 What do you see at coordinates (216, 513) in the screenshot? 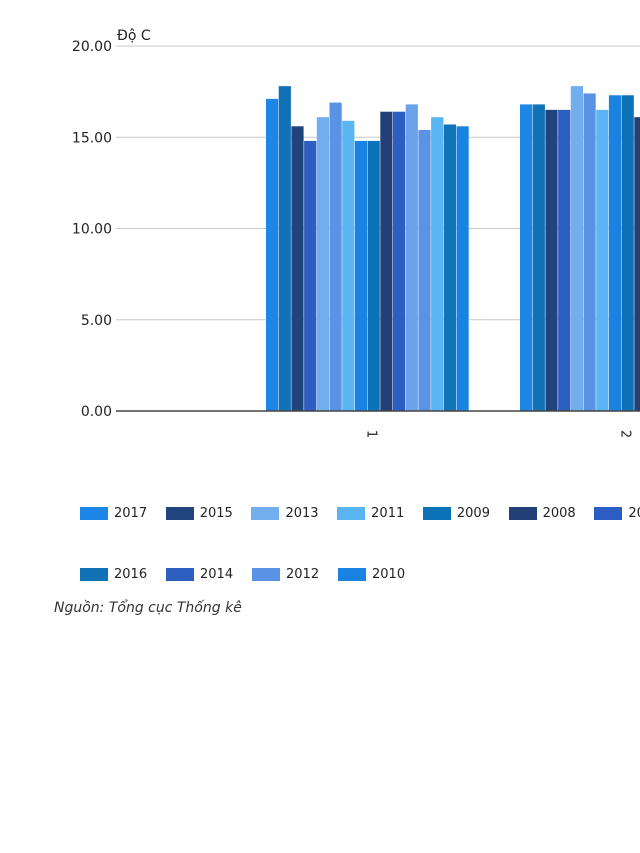
I see `legend-label: 2015` at bounding box center [216, 513].